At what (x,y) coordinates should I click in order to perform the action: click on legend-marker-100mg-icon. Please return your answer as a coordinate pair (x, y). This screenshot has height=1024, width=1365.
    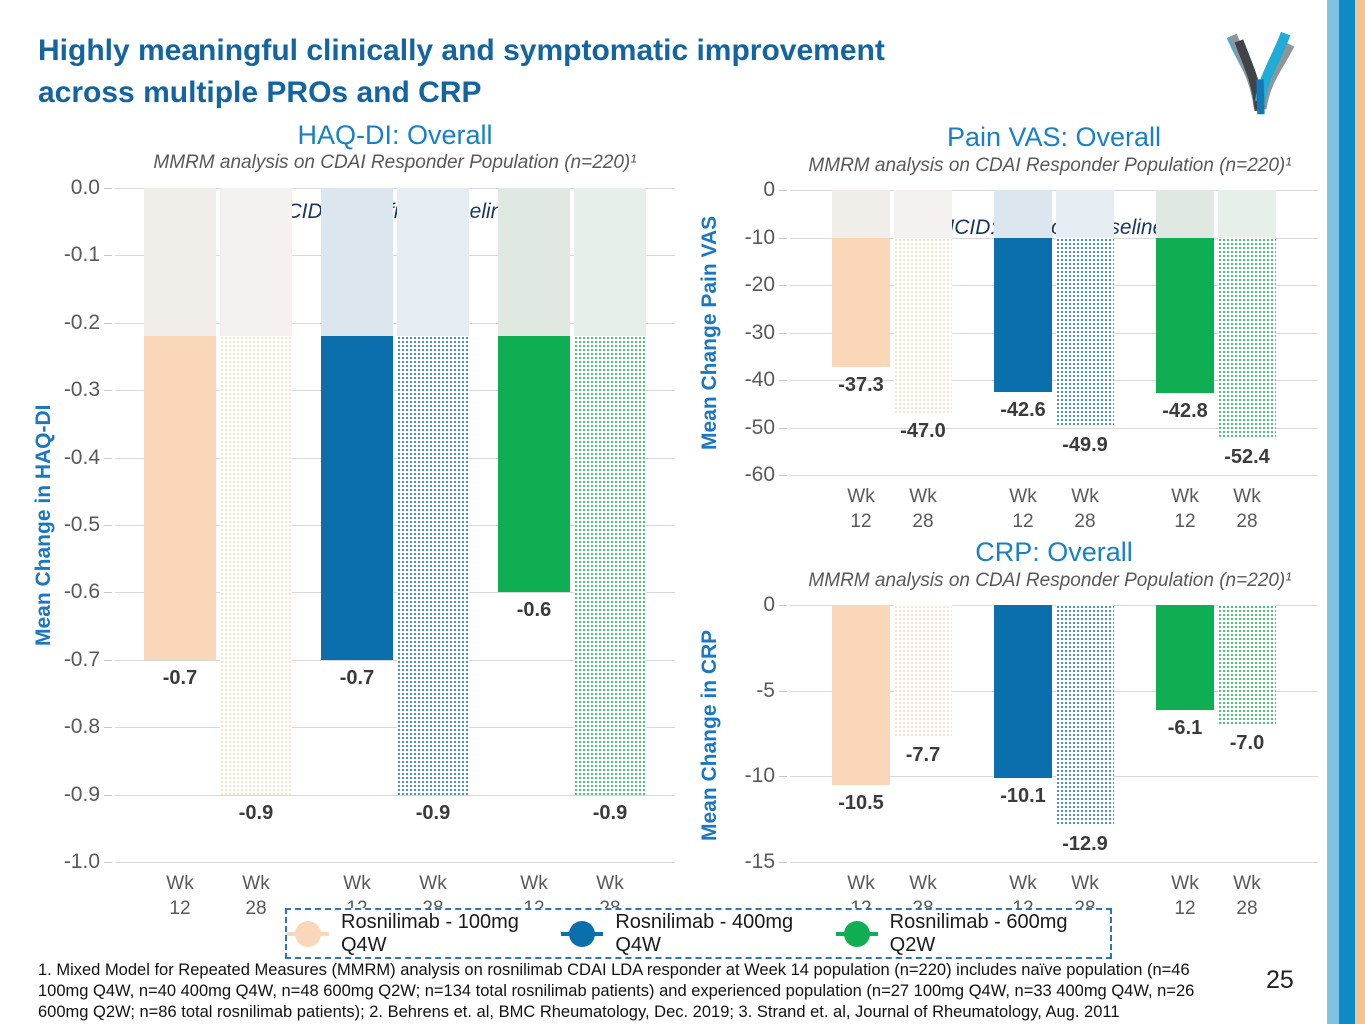
    Looking at the image, I should click on (308, 933).